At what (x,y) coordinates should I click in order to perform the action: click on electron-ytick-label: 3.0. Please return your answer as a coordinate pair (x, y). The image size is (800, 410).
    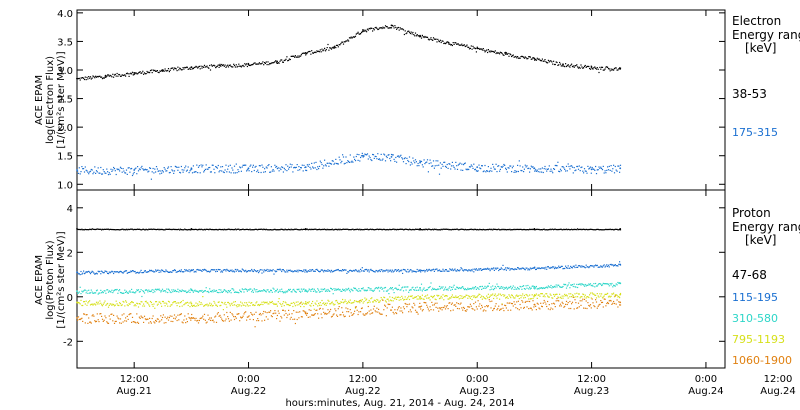
    Looking at the image, I should click on (65, 71).